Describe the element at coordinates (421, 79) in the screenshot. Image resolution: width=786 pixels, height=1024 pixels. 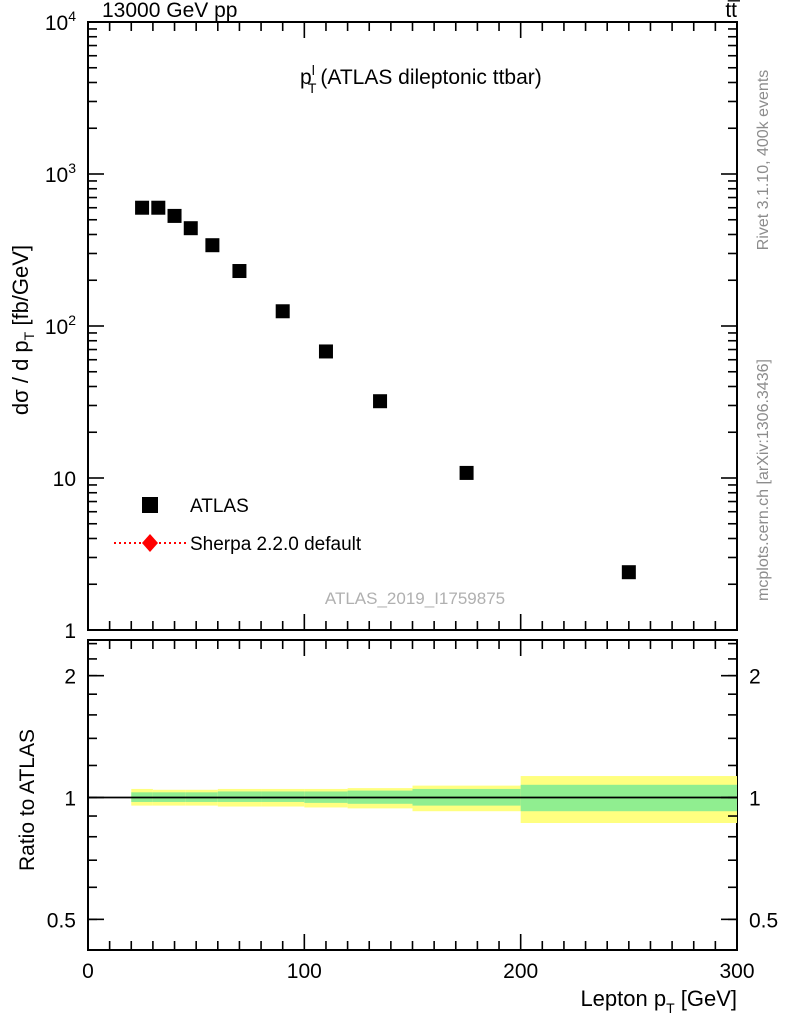
I see `plot-title: pl T (ATLAS dileptonic ttbar)` at that location.